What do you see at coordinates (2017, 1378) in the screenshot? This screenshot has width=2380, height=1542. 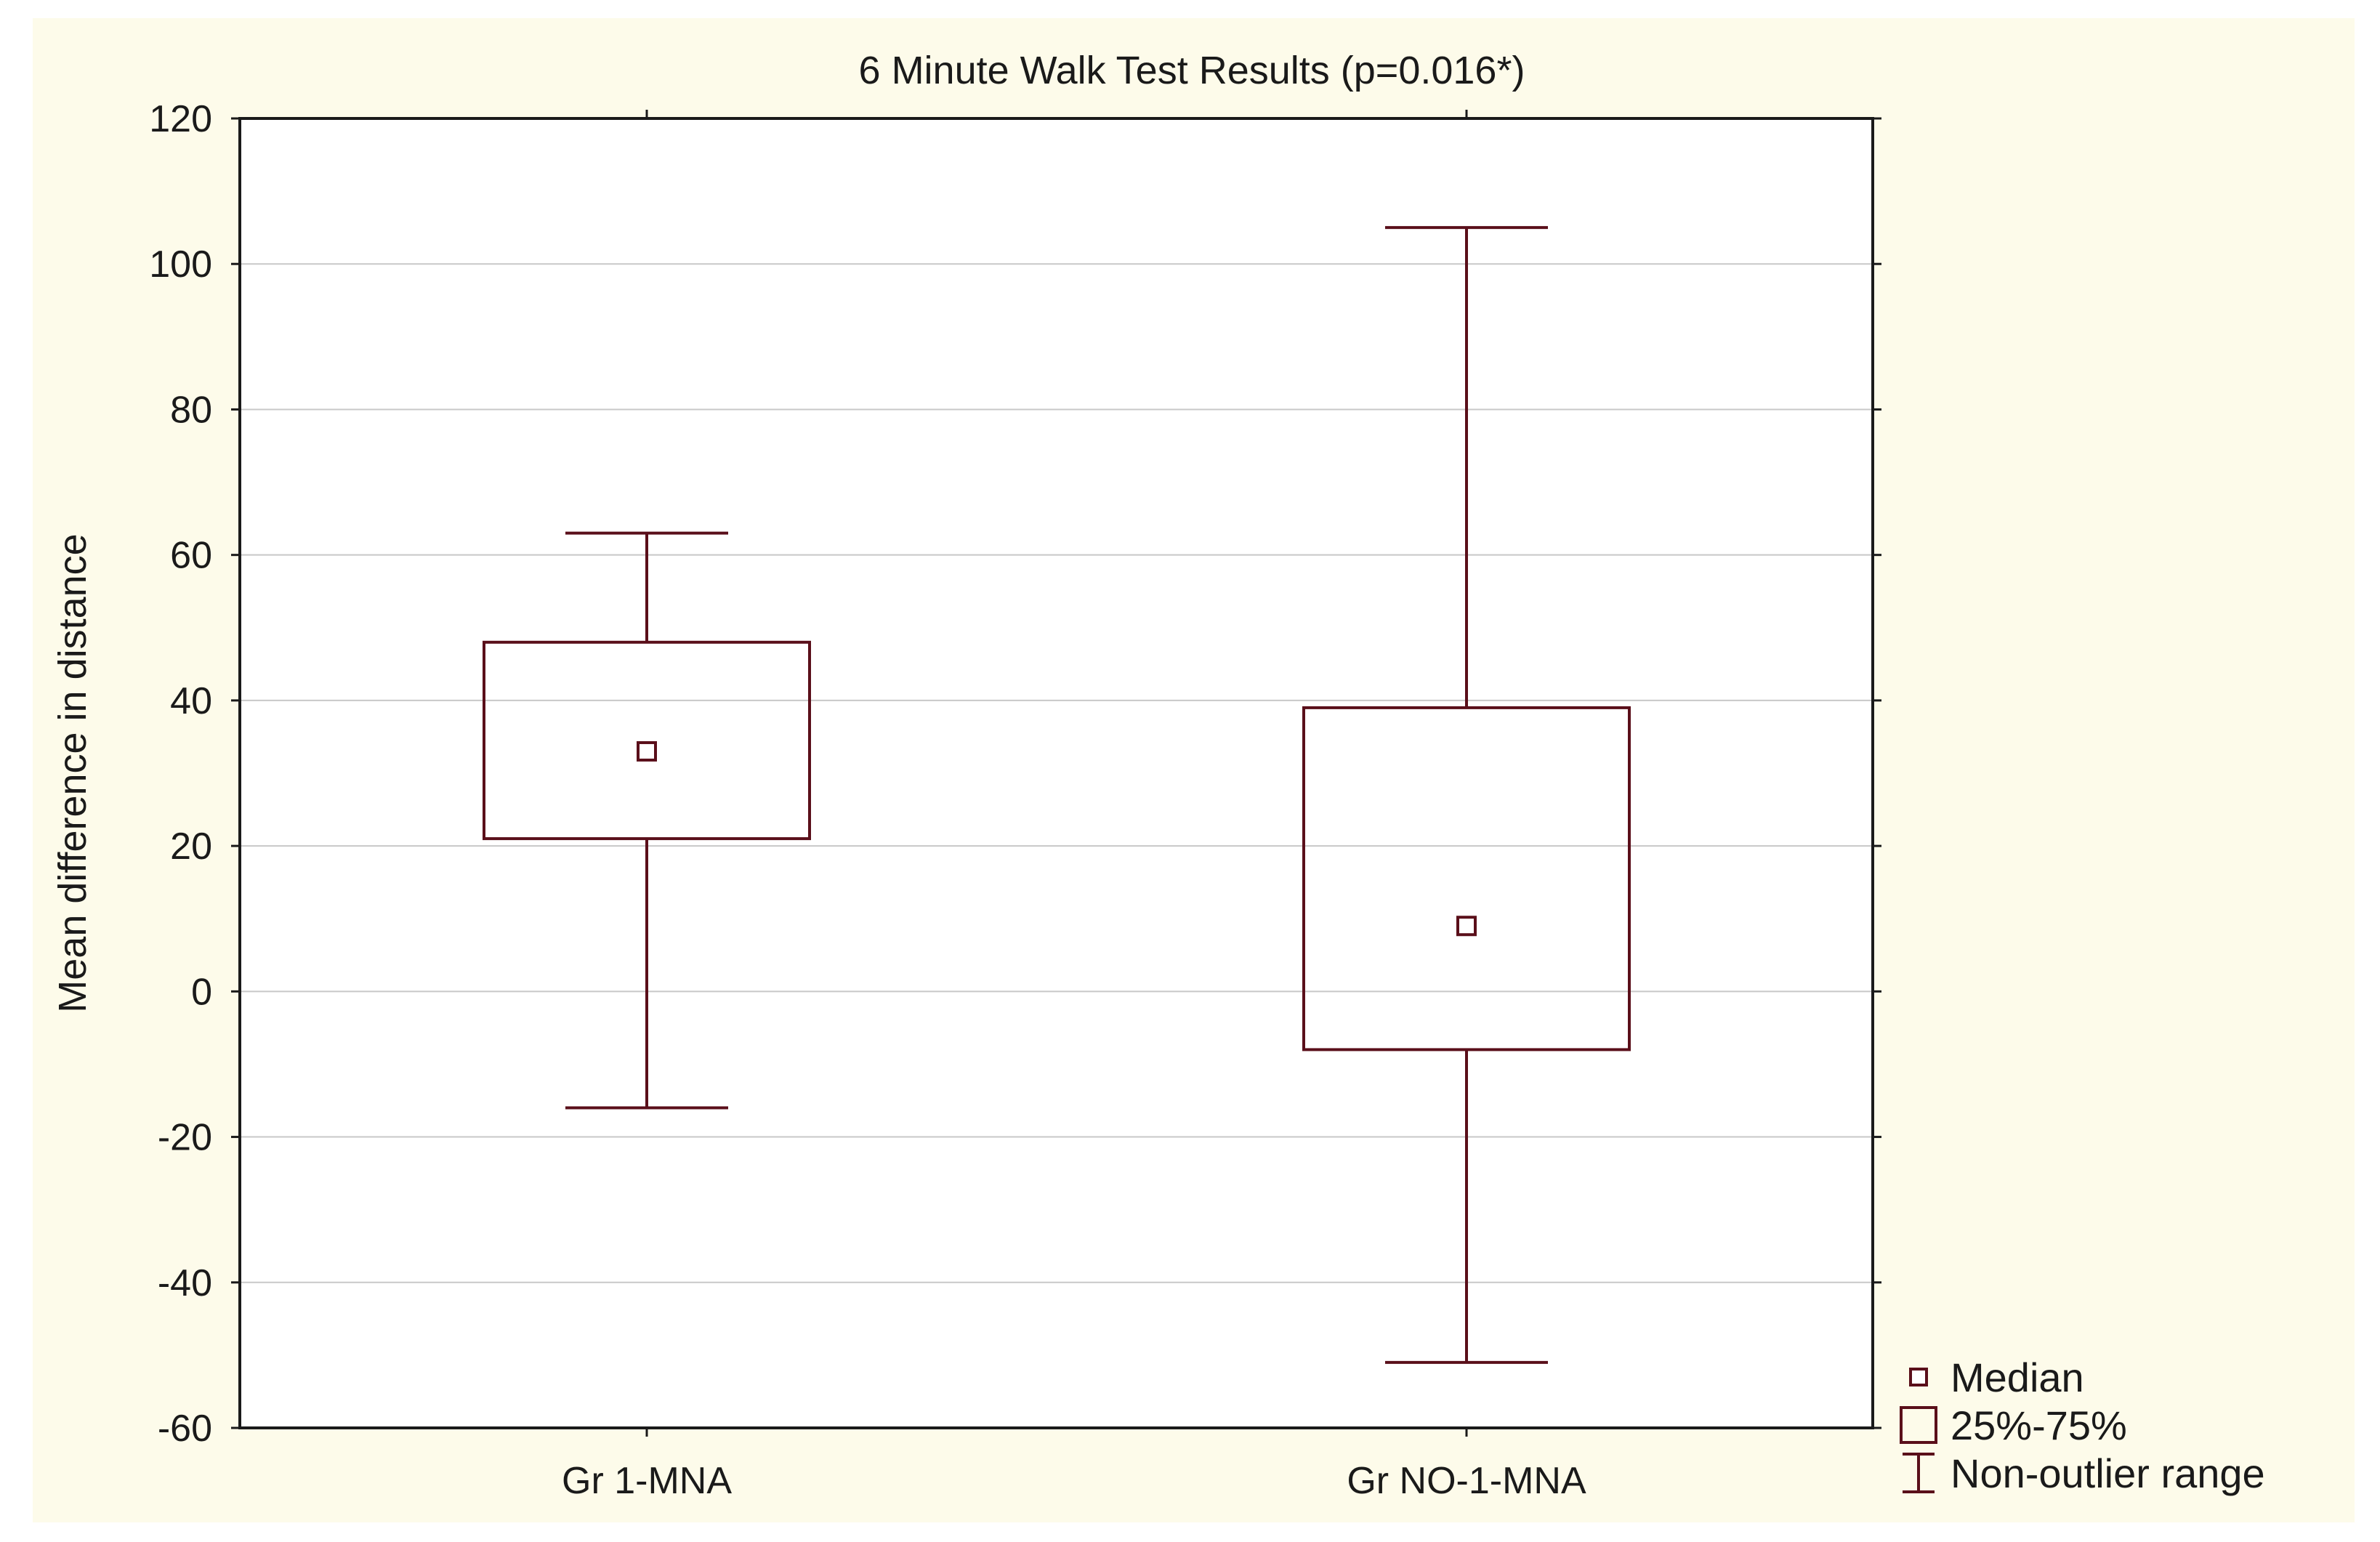 I see `legend-label-0: Median` at bounding box center [2017, 1378].